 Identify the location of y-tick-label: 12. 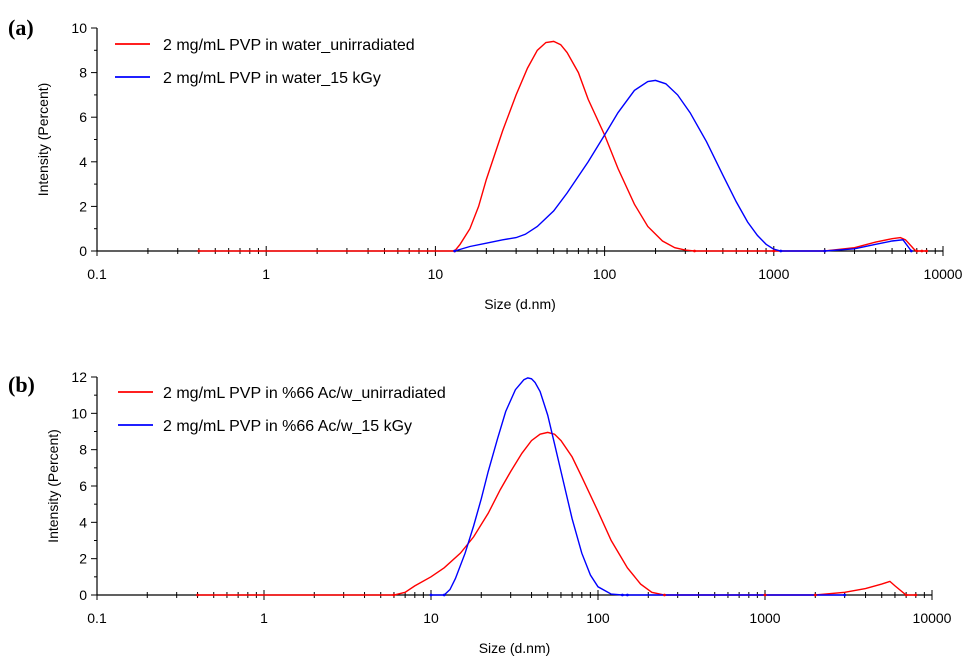
(79, 377).